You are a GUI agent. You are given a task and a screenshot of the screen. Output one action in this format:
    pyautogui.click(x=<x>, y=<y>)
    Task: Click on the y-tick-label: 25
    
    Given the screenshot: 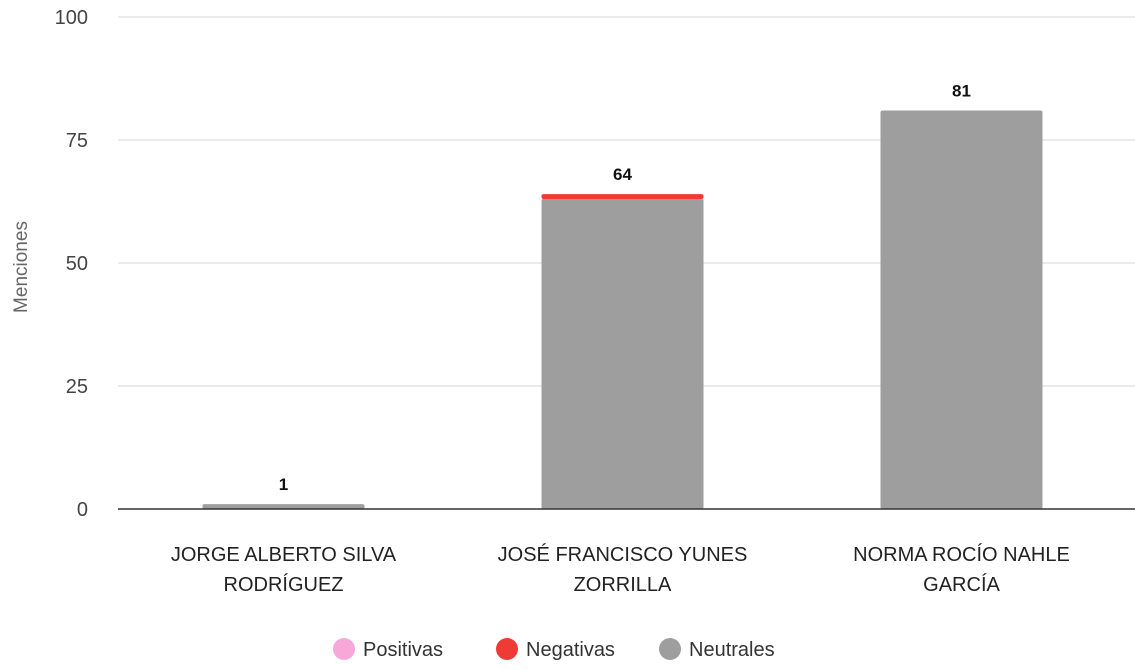 What is the action you would take?
    pyautogui.click(x=77, y=387)
    